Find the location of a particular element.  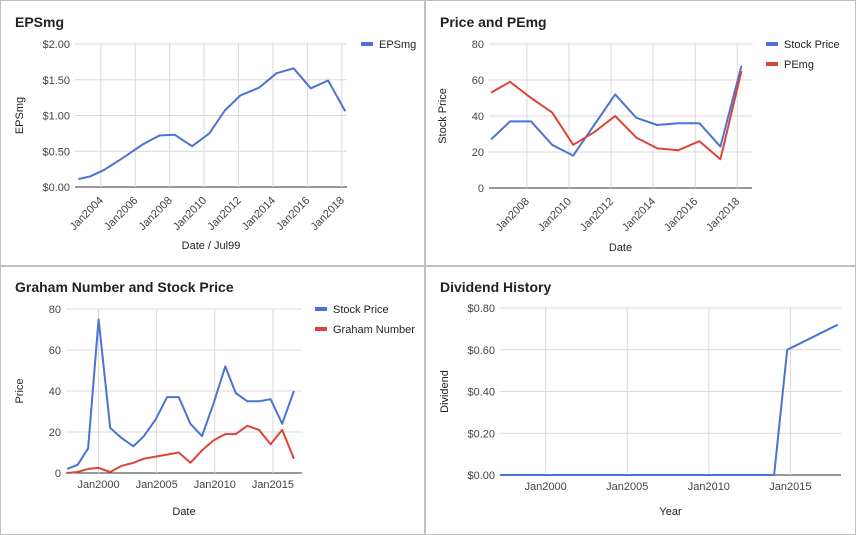

x-tick-label: Jan2004 is located at coordinates (87, 214).